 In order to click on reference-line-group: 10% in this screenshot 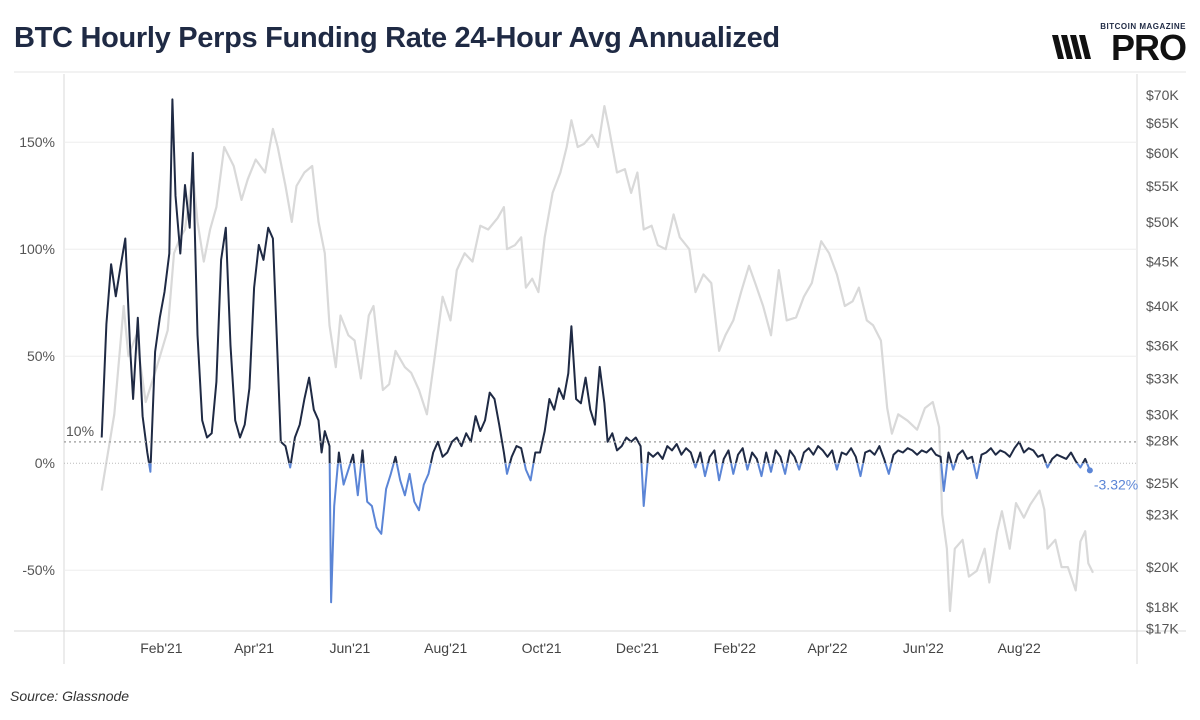, I will do `click(600, 443)`.